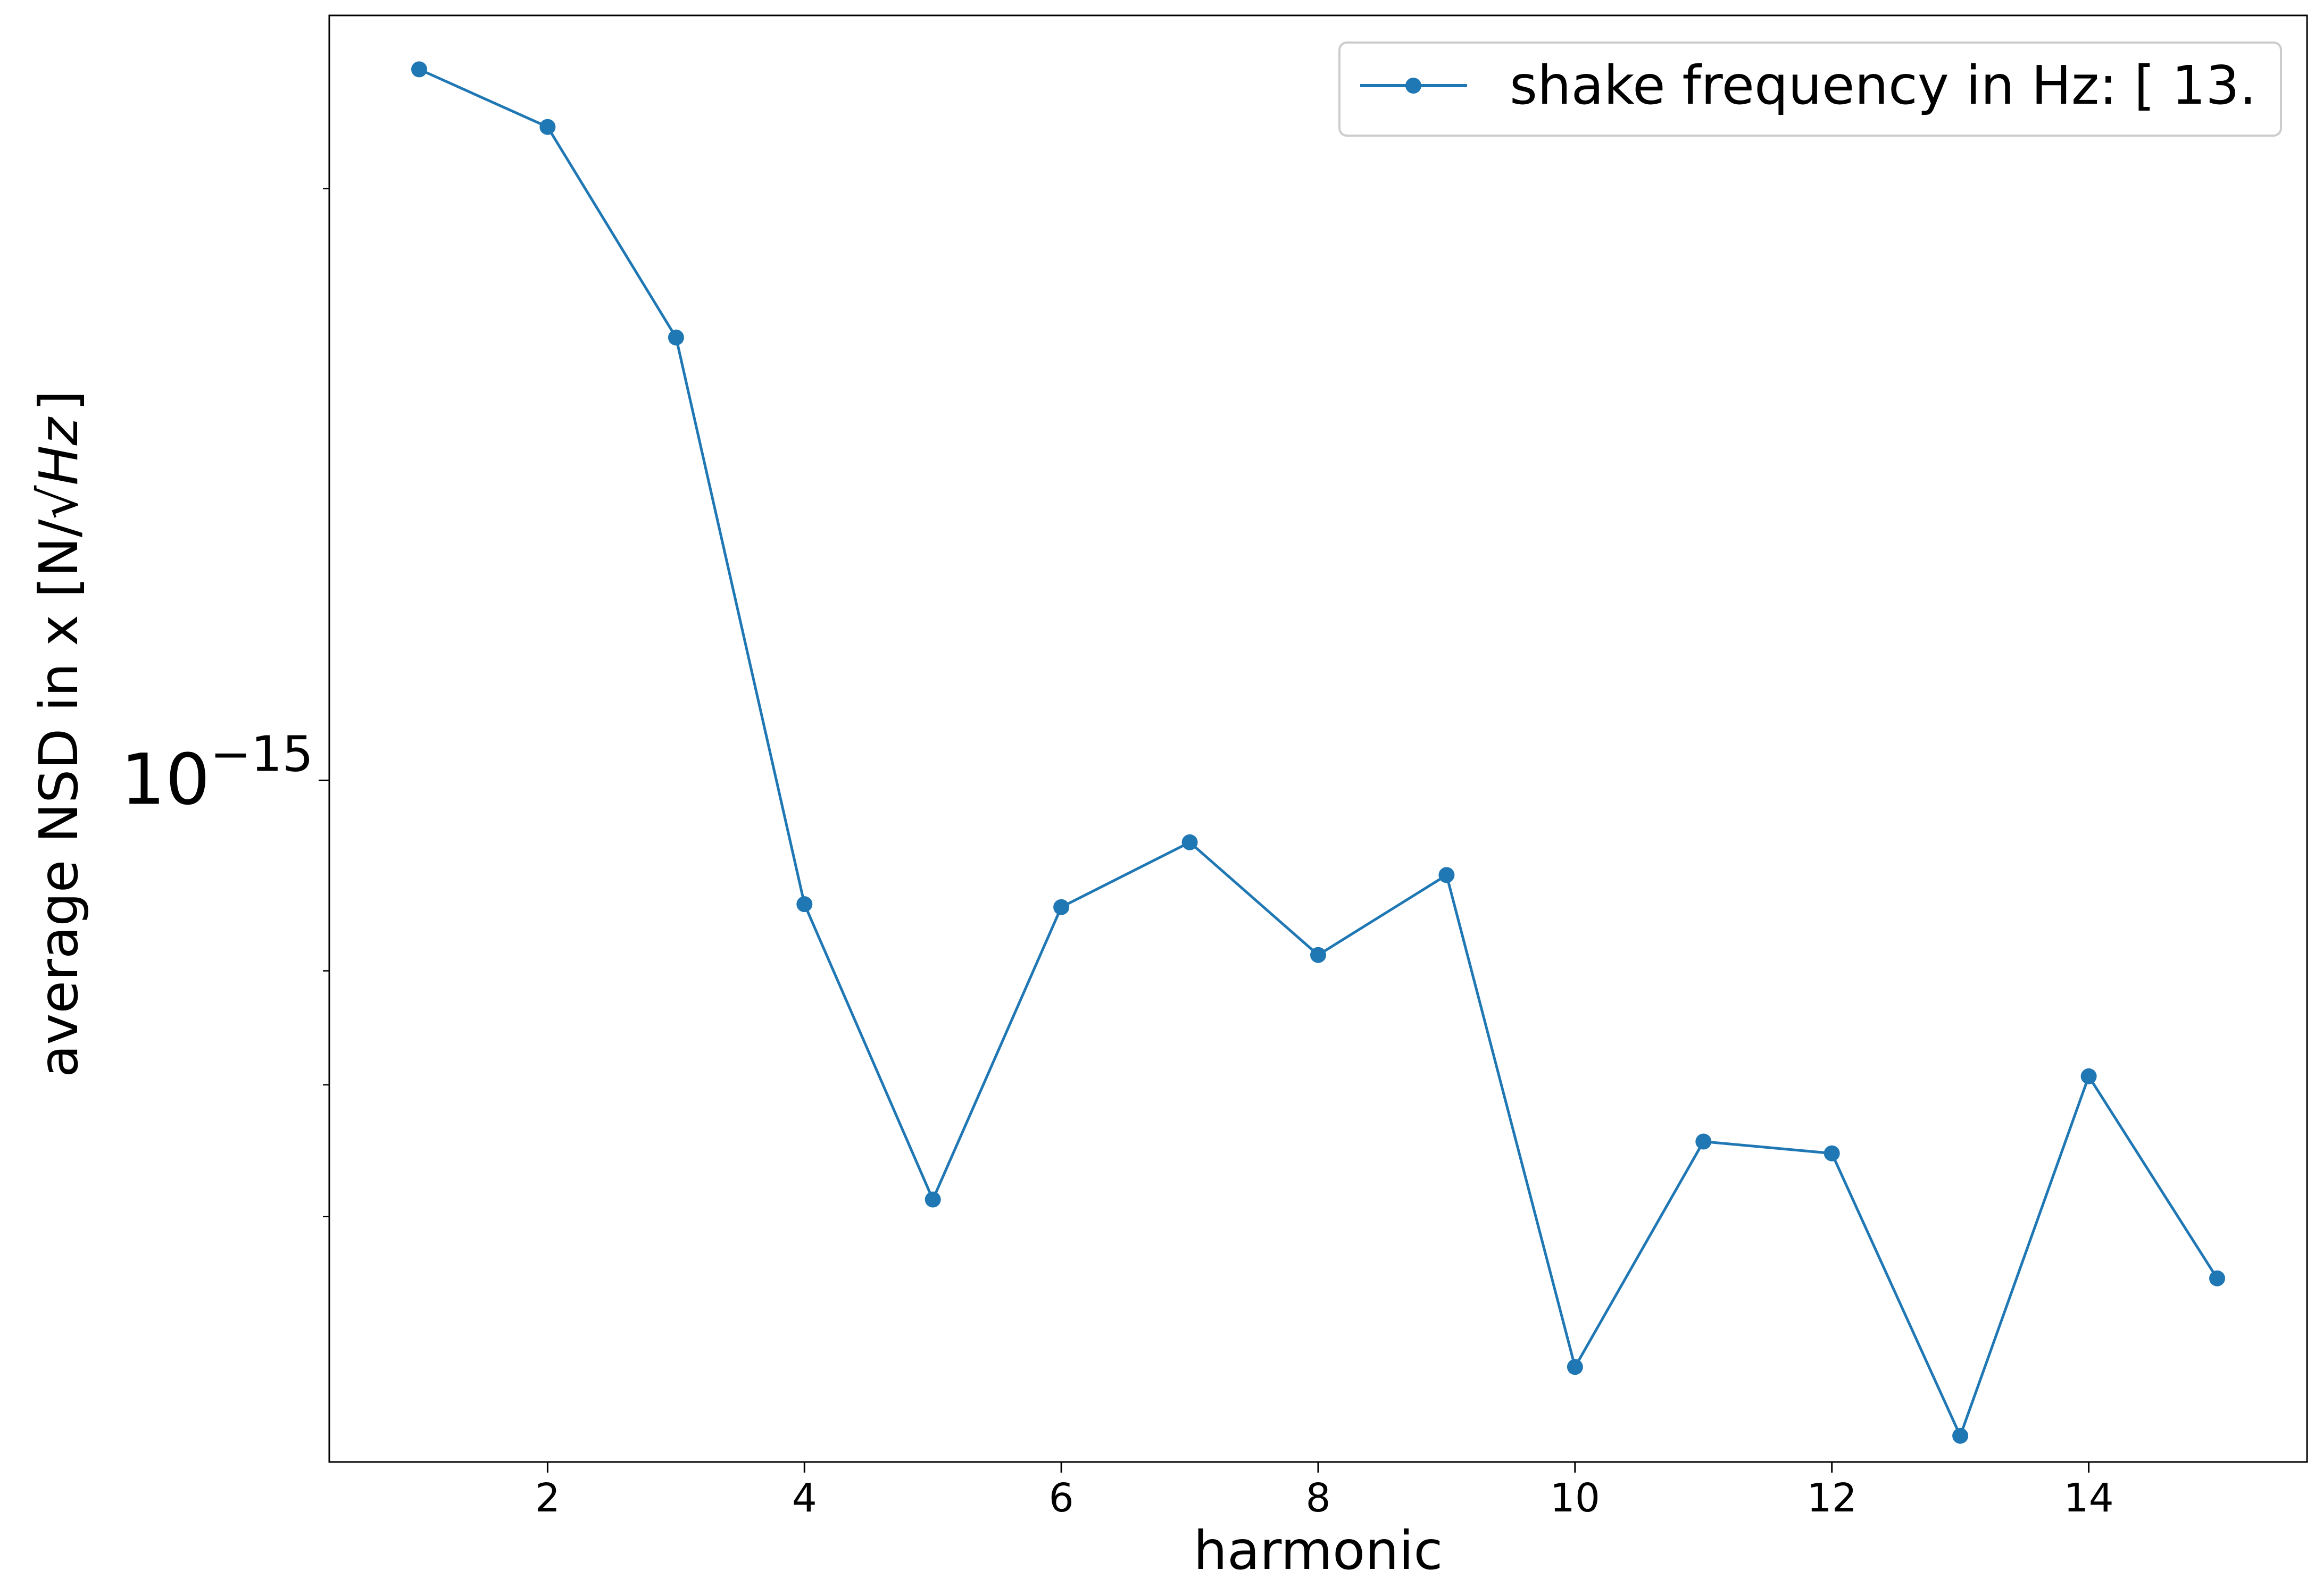 The image size is (2323, 1596). What do you see at coordinates (547, 1498) in the screenshot?
I see `x-tick-label: 2` at bounding box center [547, 1498].